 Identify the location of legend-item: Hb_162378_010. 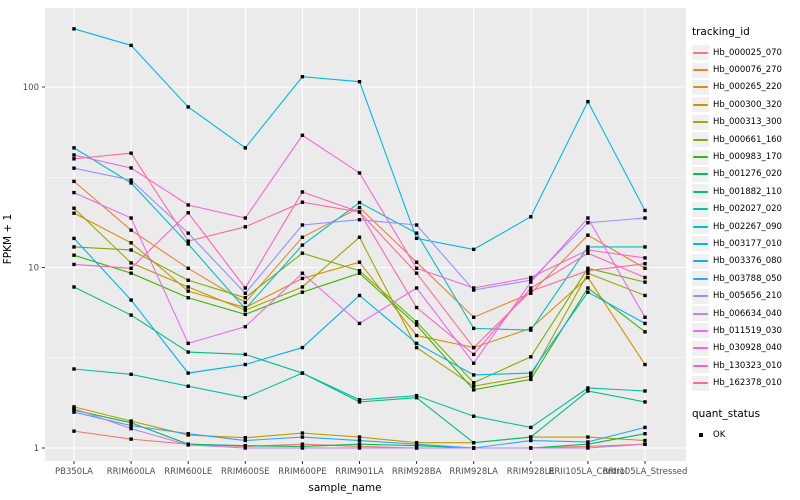
(745, 382).